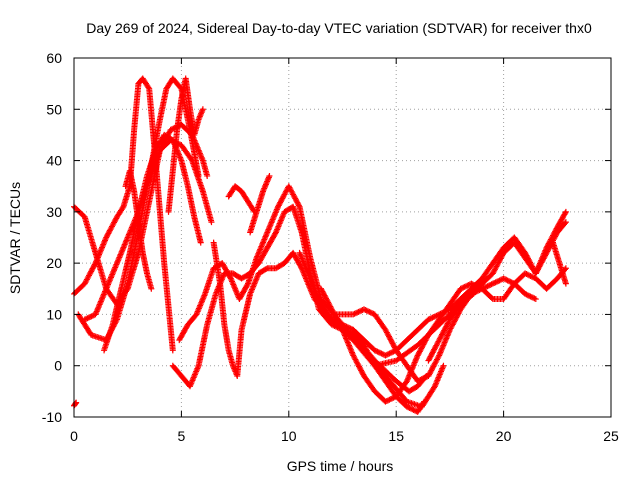  What do you see at coordinates (74, 436) in the screenshot?
I see `x-tick-label: 0` at bounding box center [74, 436].